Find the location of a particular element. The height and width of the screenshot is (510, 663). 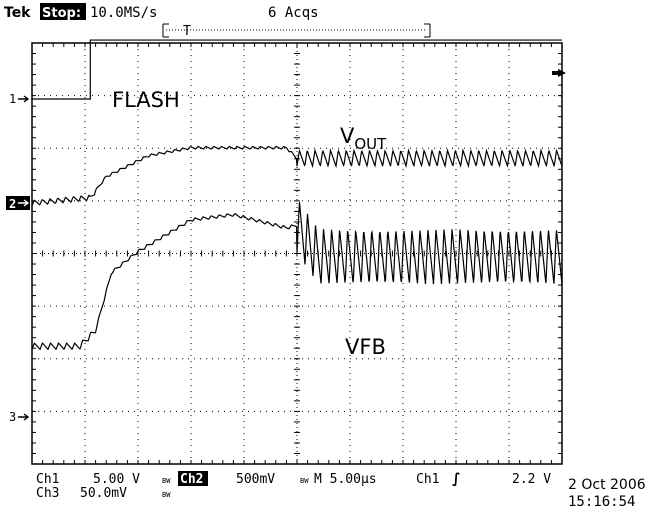

ch1-bandwidth-limit-icon: BW is located at coordinates (166, 481).